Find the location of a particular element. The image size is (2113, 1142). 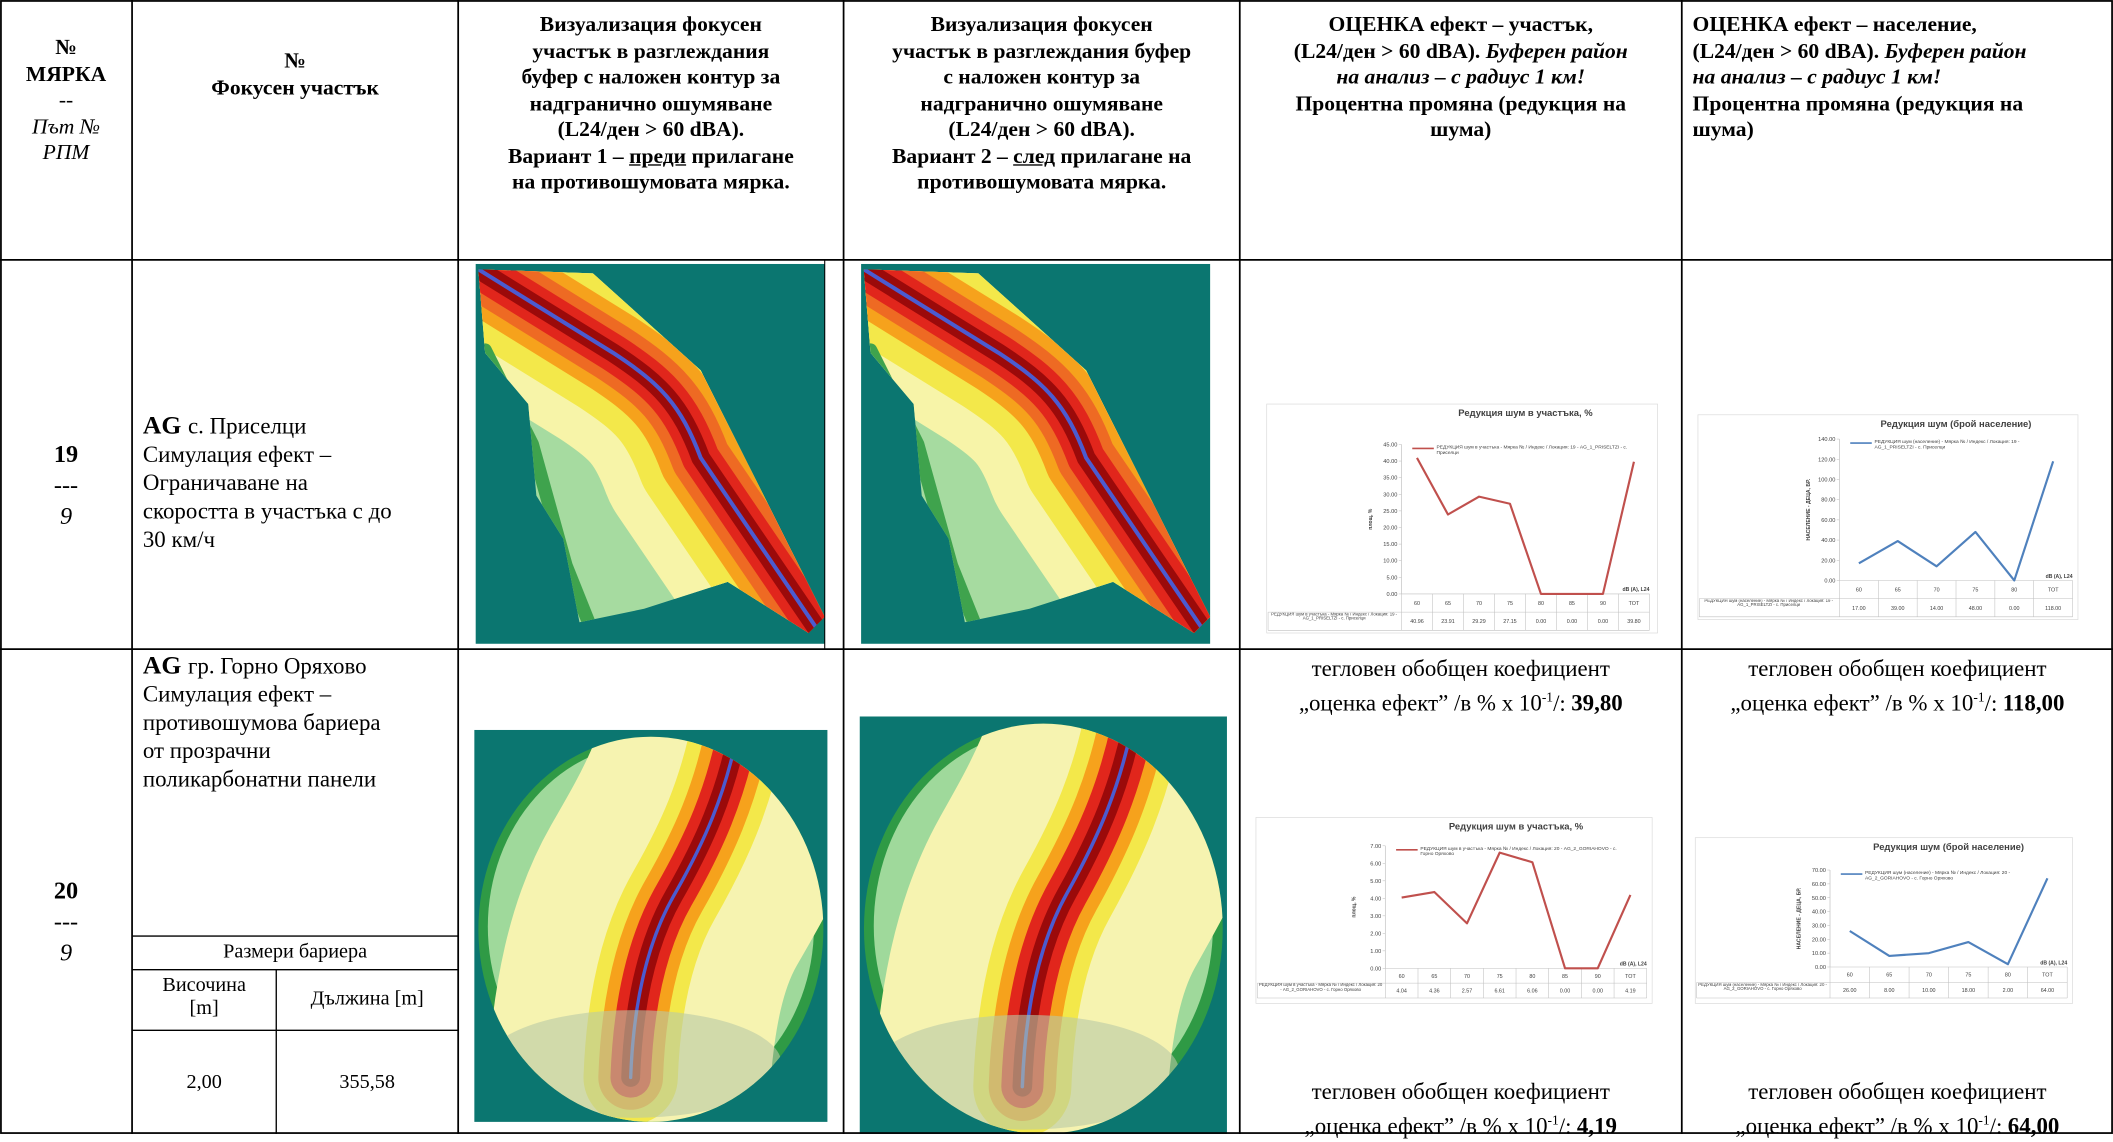

category-label: TOT is located at coordinates (2053, 591).